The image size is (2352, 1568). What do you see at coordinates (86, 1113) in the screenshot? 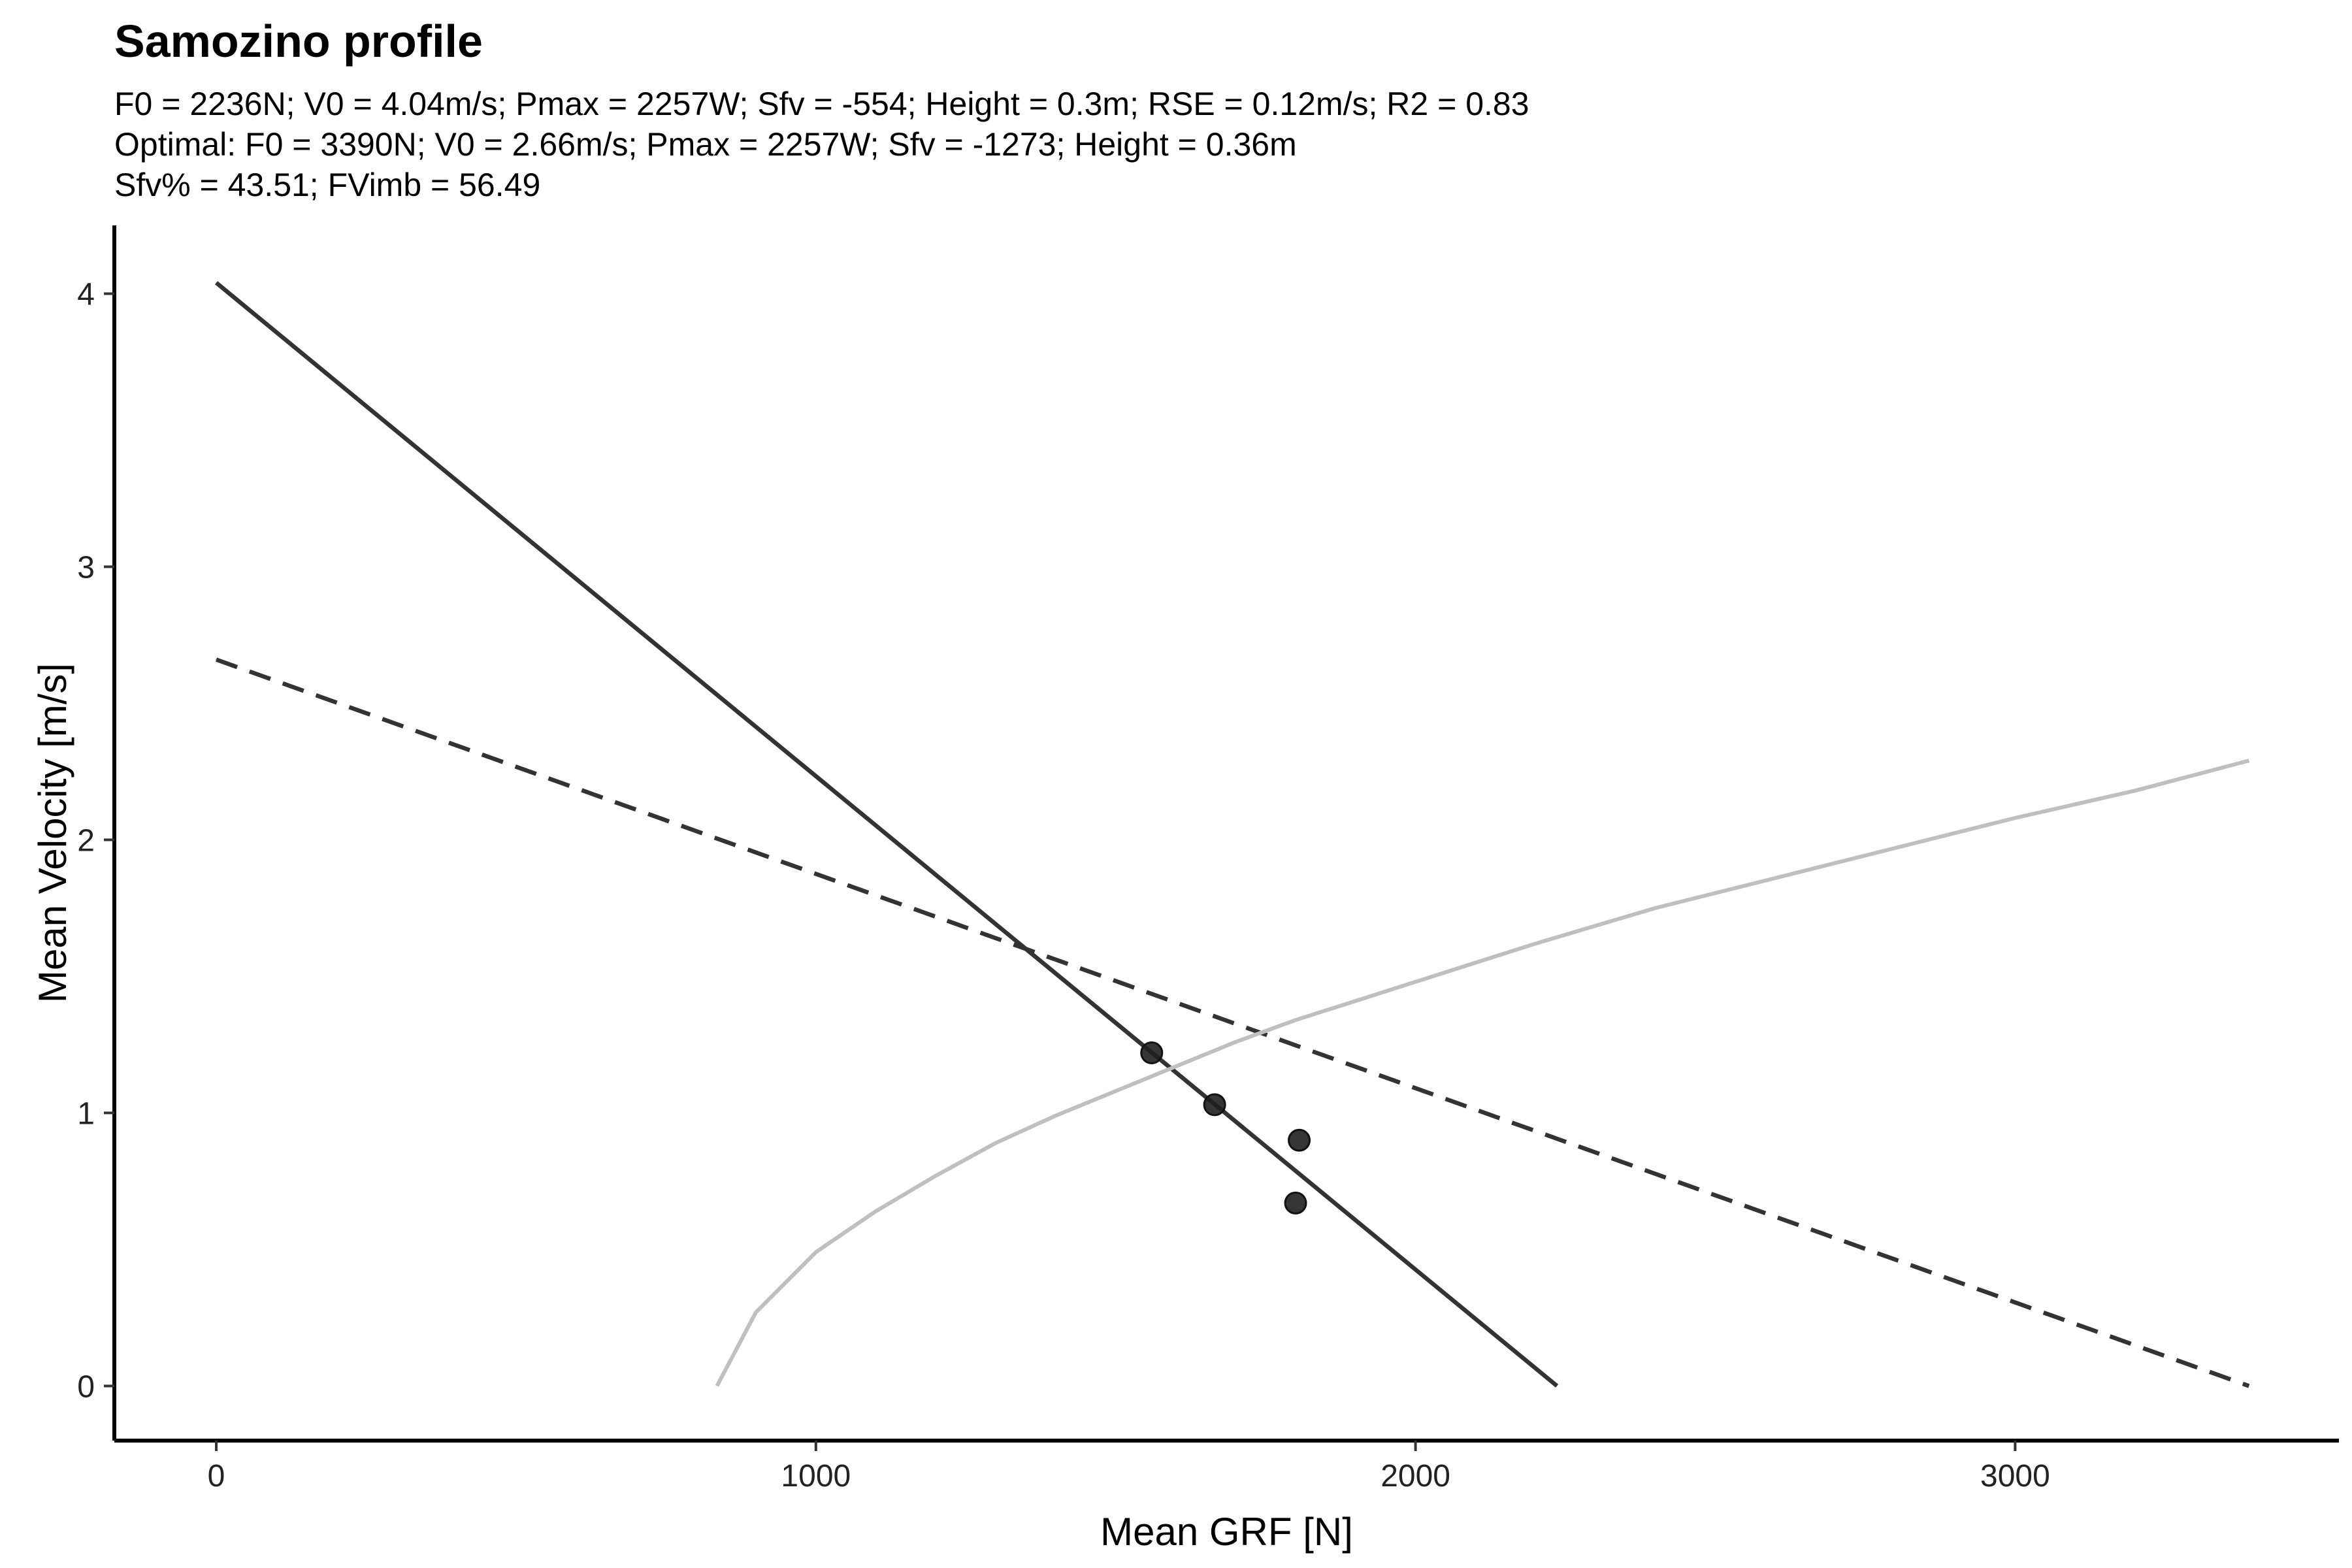
I see `y-tick-label: 1` at bounding box center [86, 1113].